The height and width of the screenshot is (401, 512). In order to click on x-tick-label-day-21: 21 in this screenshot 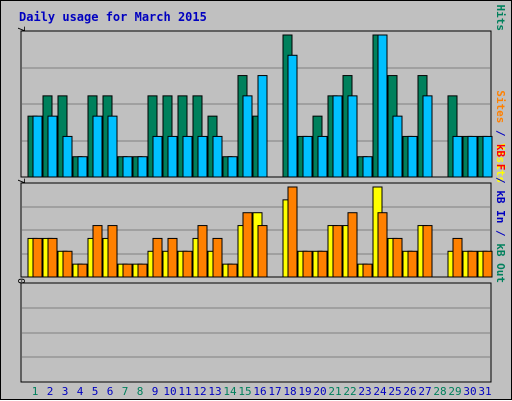, I will do `click(334, 391)`.